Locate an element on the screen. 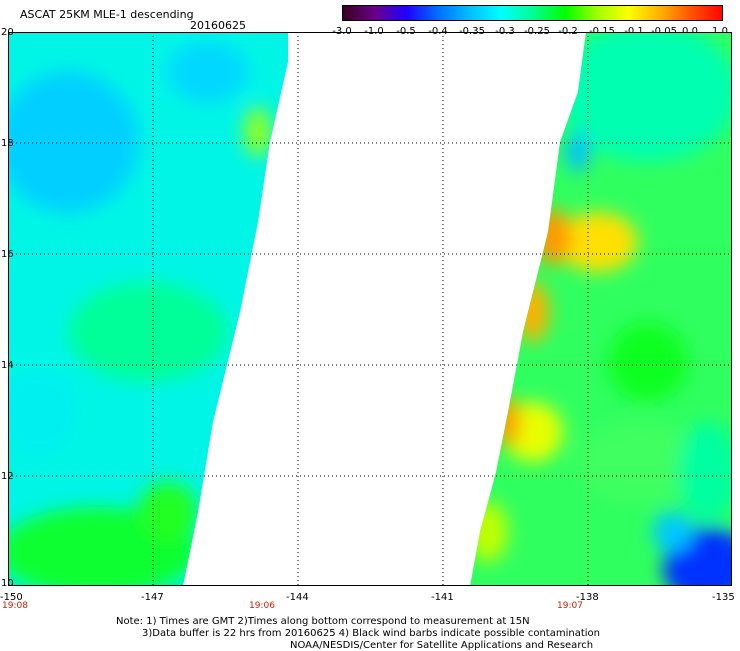 This screenshot has width=740, height=651. color-scale-fill is located at coordinates (532, 13).